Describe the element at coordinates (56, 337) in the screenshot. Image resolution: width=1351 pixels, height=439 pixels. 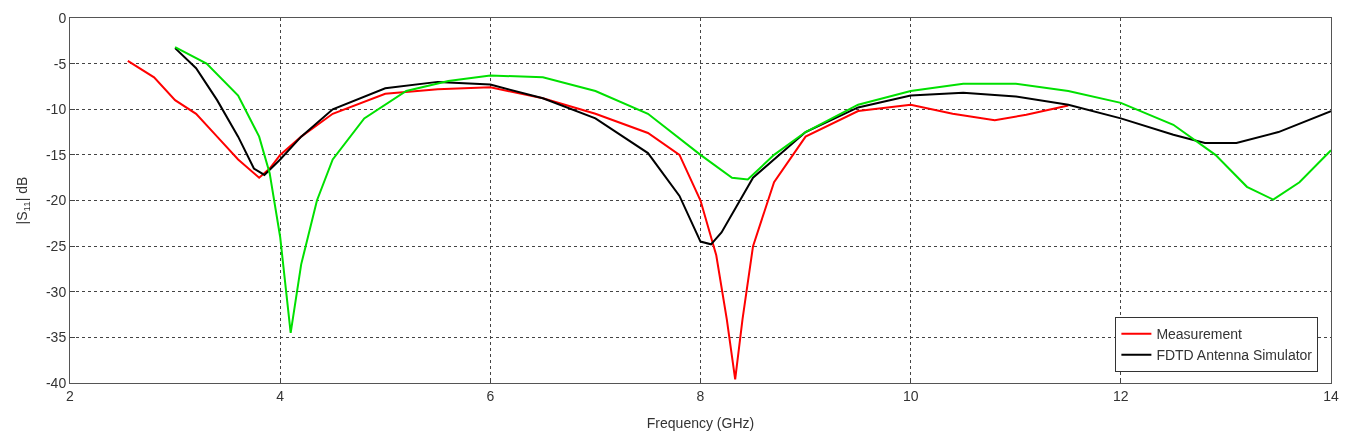
I see `y-tick-label: -35` at that location.